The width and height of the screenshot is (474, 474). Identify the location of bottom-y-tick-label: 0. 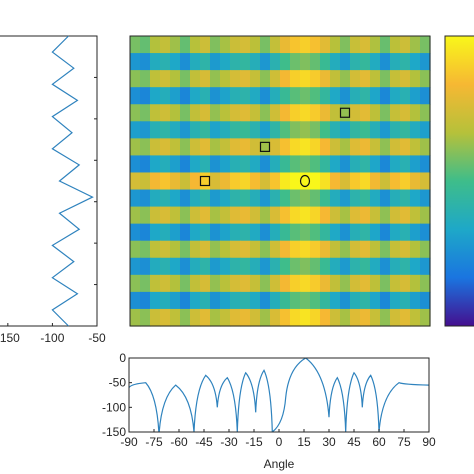
(122, 358).